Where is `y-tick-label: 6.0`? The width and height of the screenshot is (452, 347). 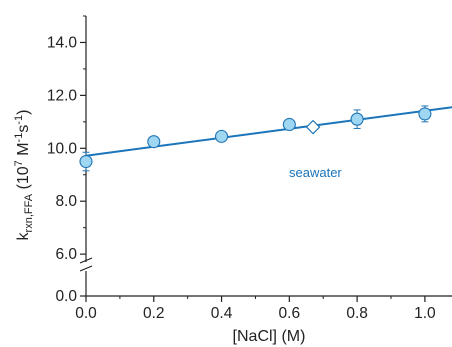
y-tick-label: 6.0 is located at coordinates (66, 254).